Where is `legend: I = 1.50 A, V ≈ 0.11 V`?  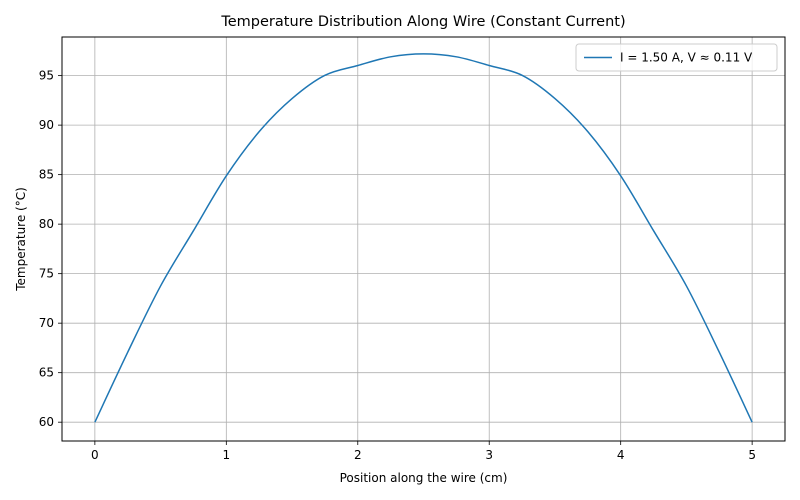
legend: I = 1.50 A, V ≈ 0.11 V is located at coordinates (676, 57).